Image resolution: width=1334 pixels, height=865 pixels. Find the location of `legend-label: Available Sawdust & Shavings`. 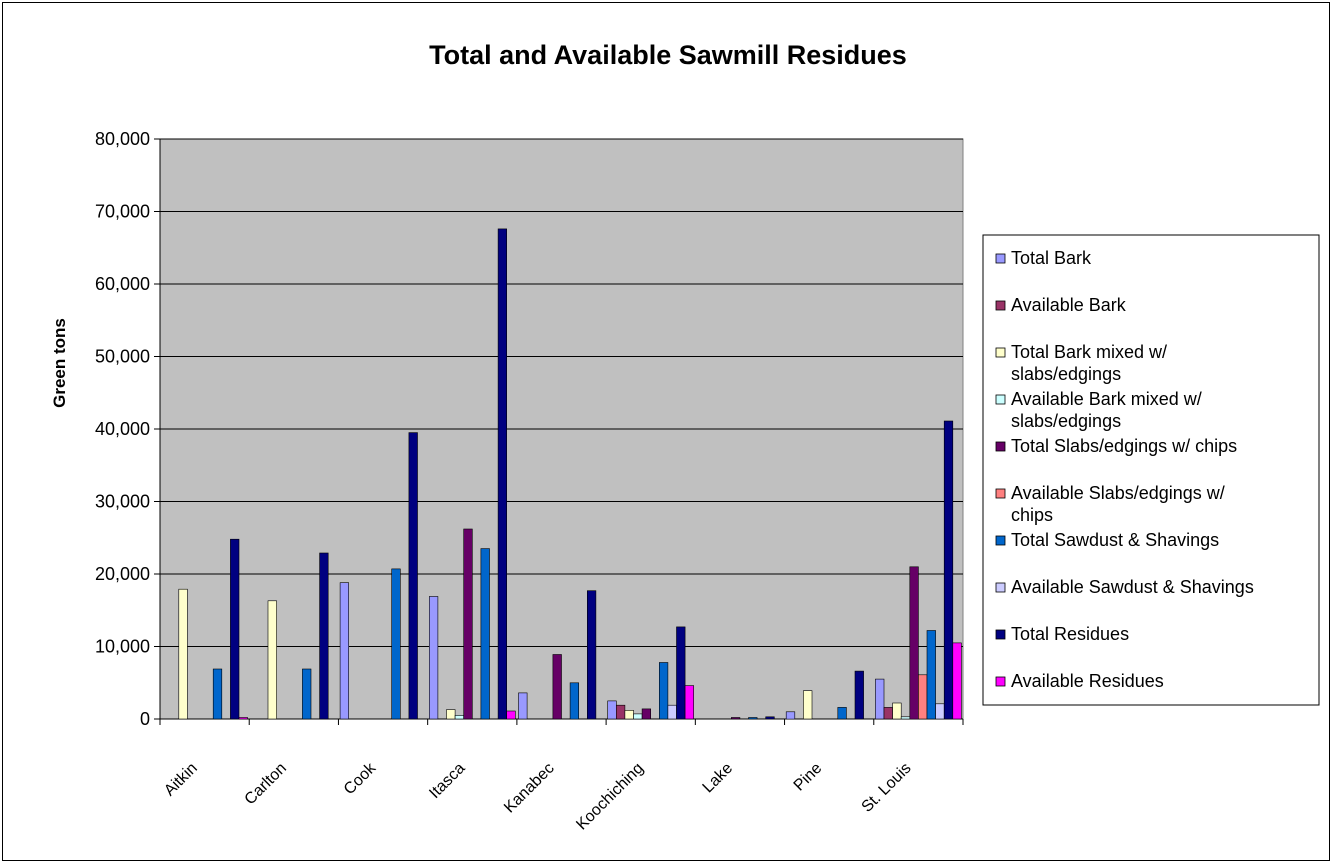

legend-label: Available Sawdust & Shavings is located at coordinates (1132, 587).